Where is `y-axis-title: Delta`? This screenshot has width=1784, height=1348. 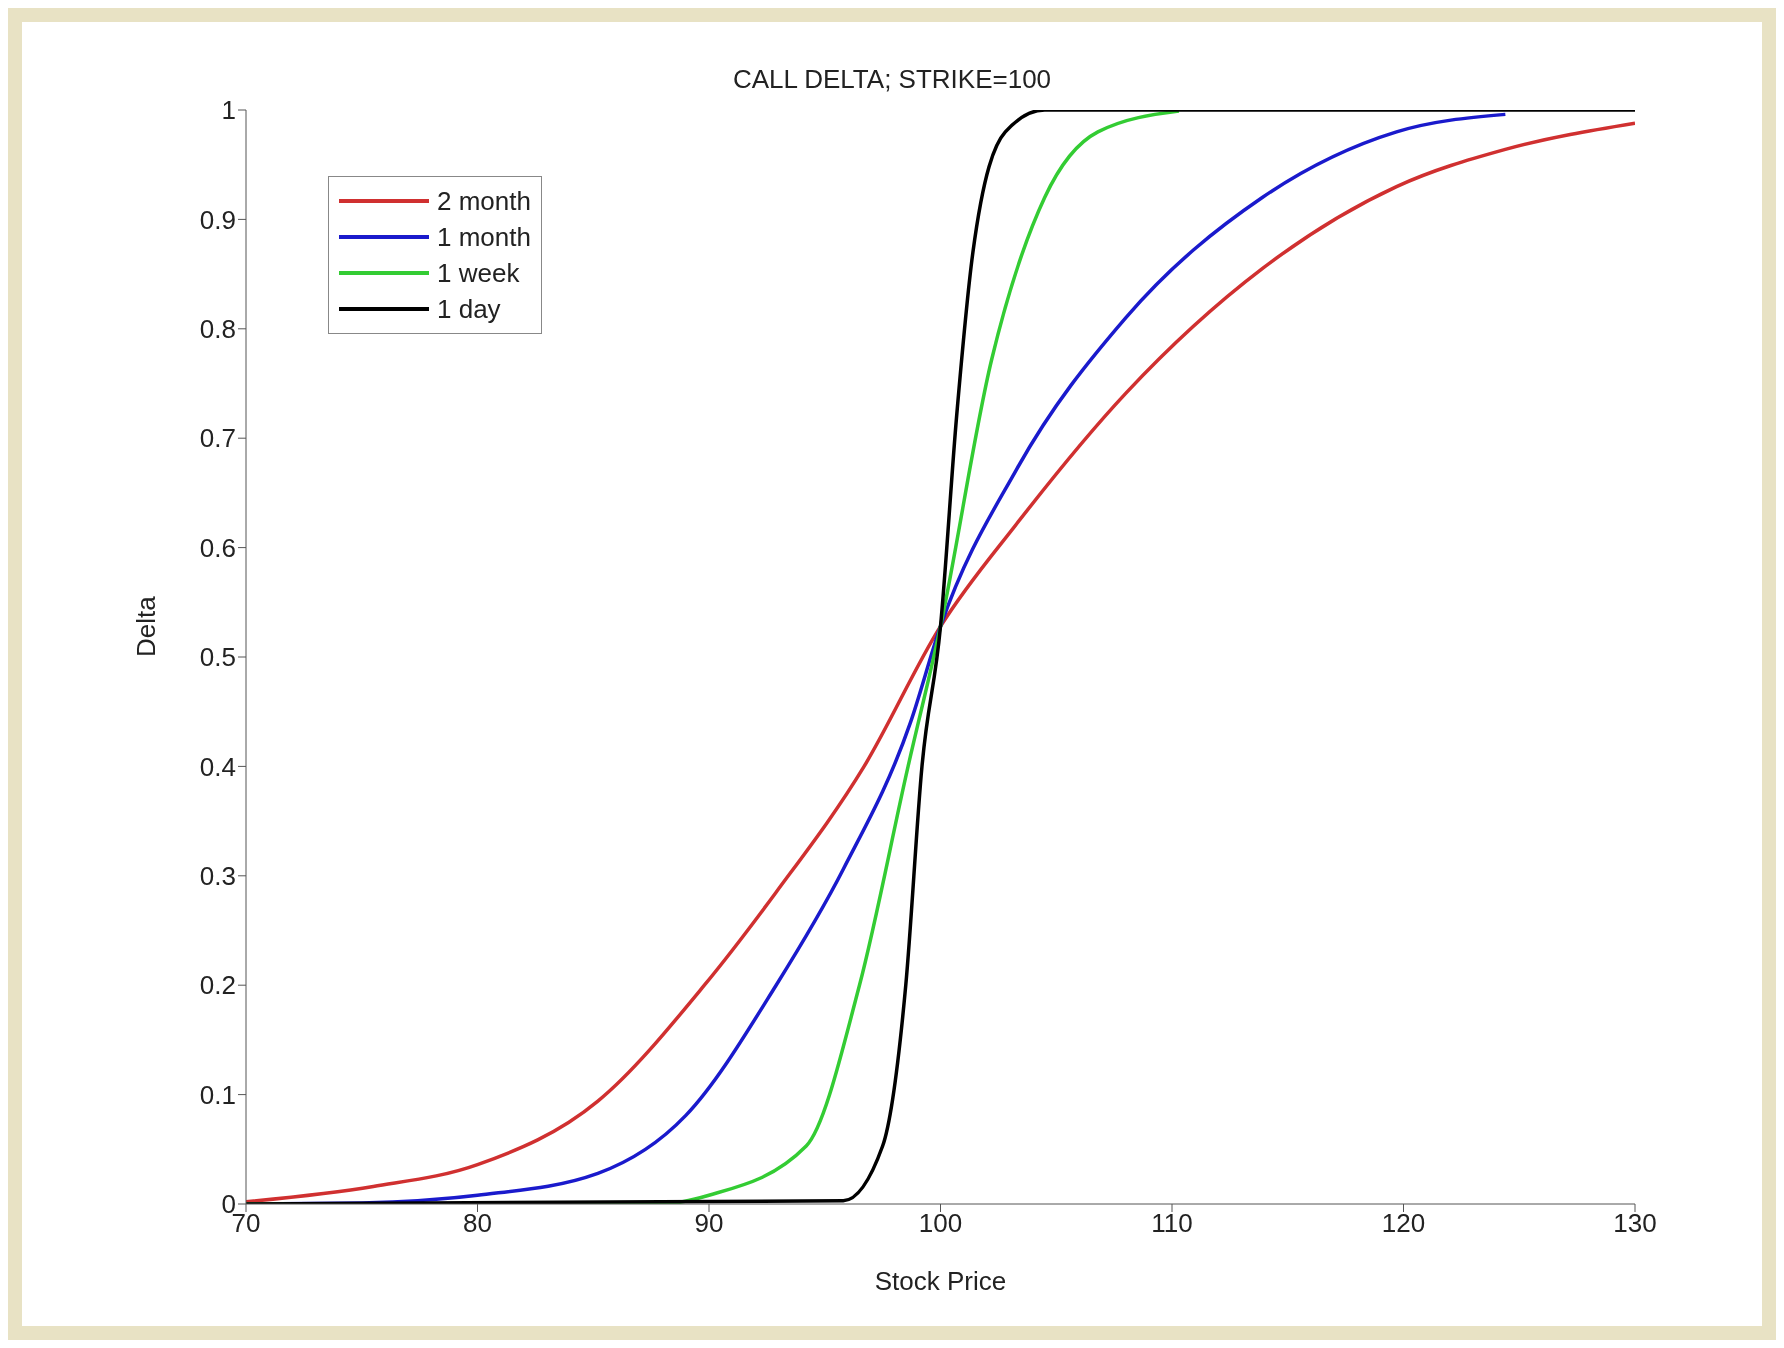
y-axis-title: Delta is located at coordinates (146, 626).